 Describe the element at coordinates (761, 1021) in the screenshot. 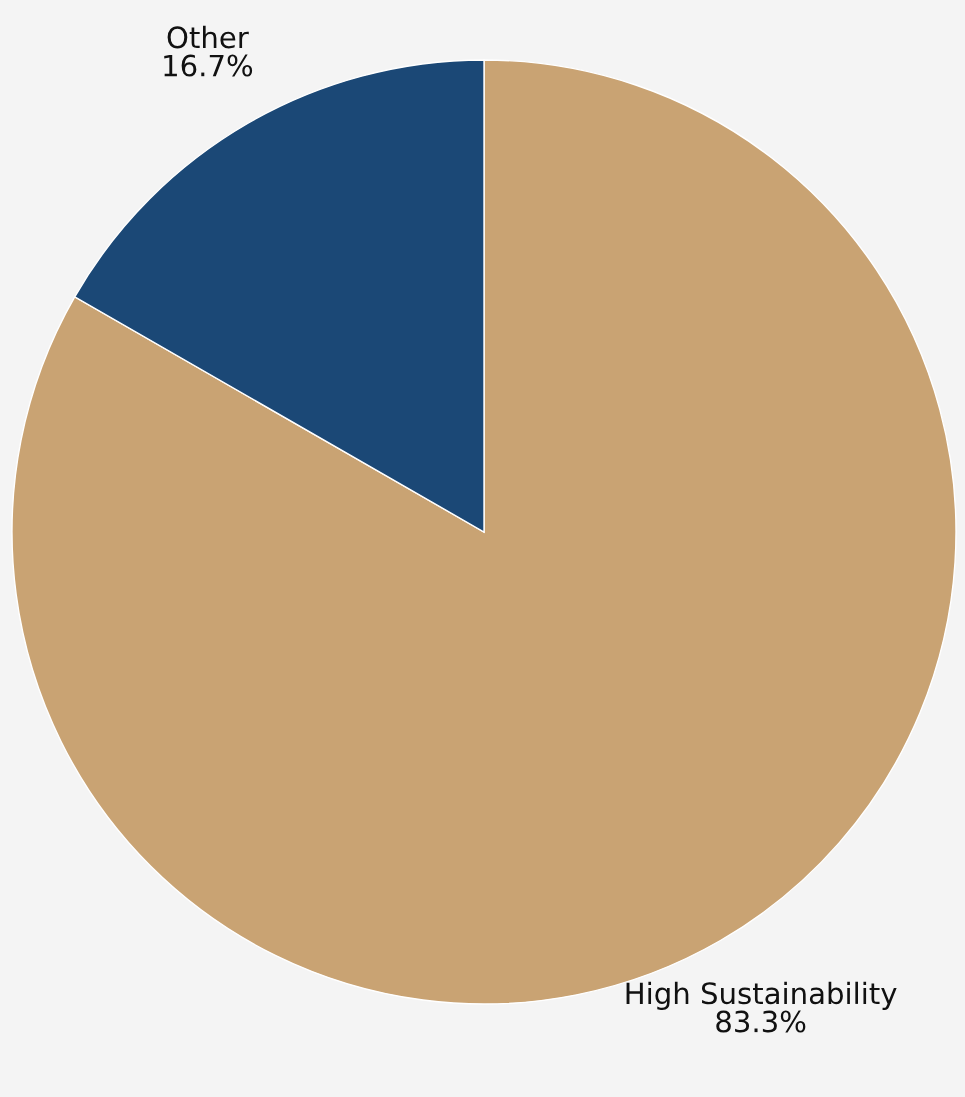

I see `data-label: 83.3%` at that location.